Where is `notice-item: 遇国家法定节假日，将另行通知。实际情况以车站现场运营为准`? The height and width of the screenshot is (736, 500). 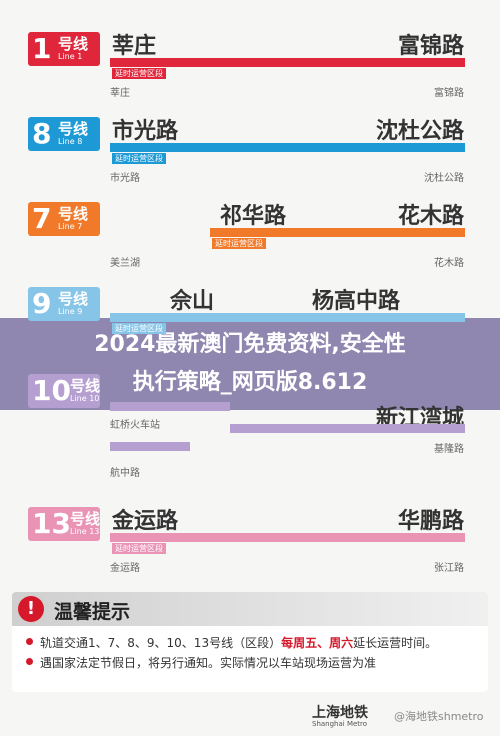 notice-item: 遇国家法定节假日，将另行通知。实际情况以车站现场运营为准 is located at coordinates (208, 662).